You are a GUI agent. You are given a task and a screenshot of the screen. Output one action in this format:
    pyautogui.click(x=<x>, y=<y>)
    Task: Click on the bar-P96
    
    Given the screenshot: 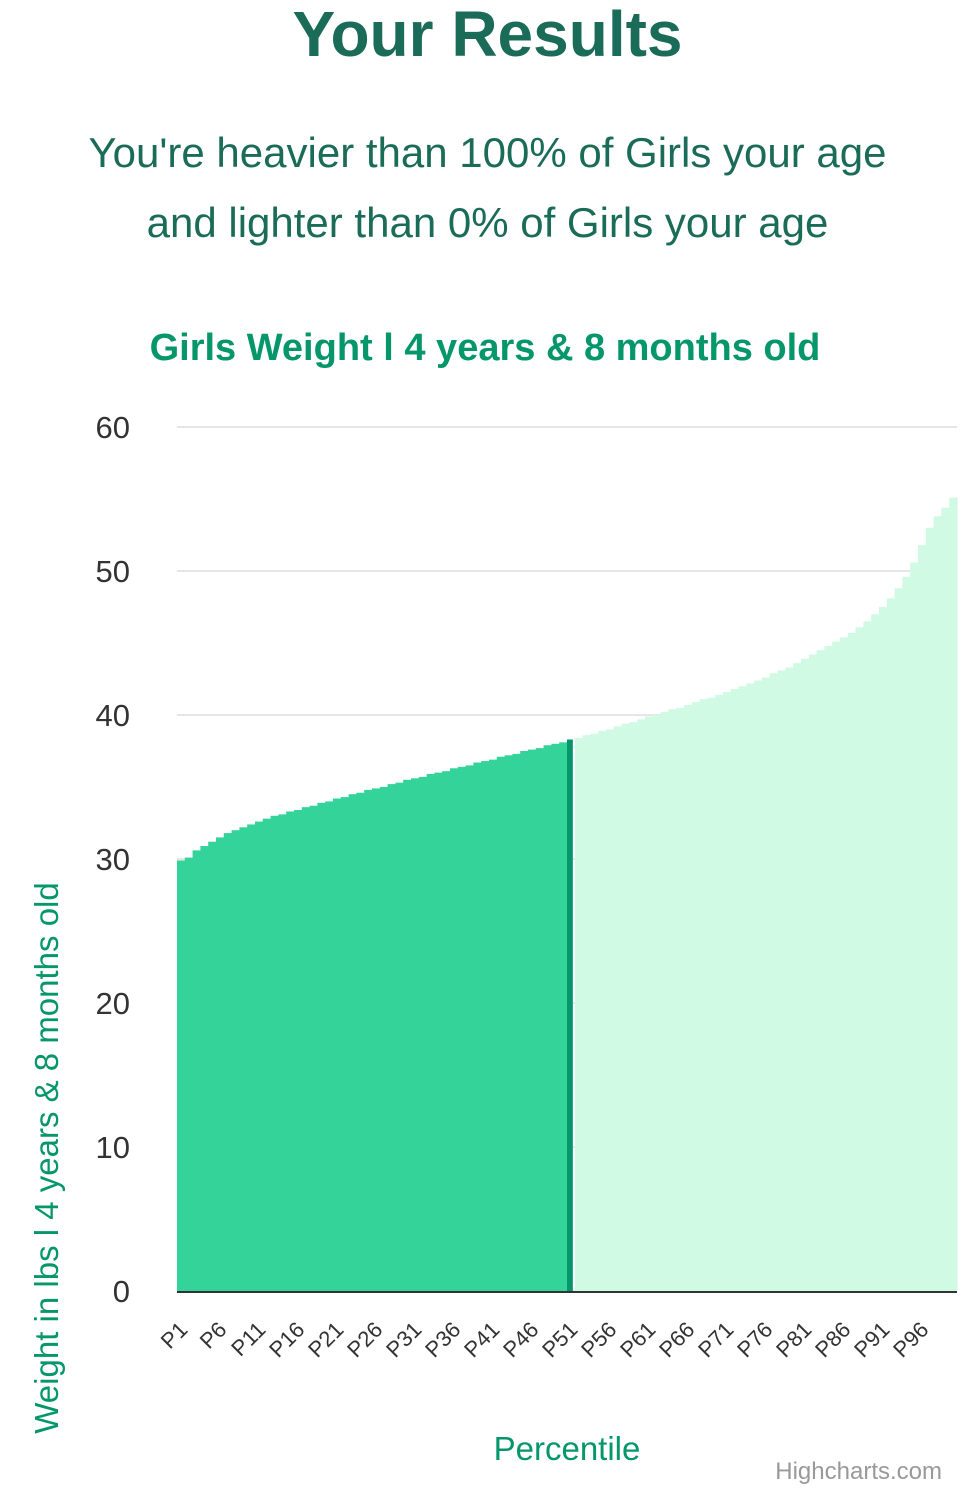 What is the action you would take?
    pyautogui.click(x=922, y=918)
    